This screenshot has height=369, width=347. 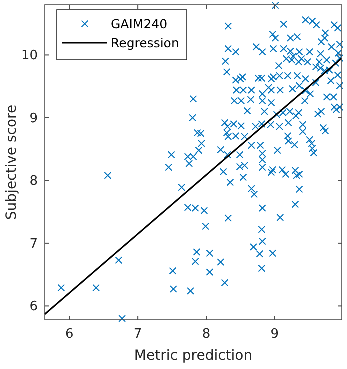 What do you see at coordinates (34, 118) in the screenshot?
I see `y-tick-label: 9` at bounding box center [34, 118].